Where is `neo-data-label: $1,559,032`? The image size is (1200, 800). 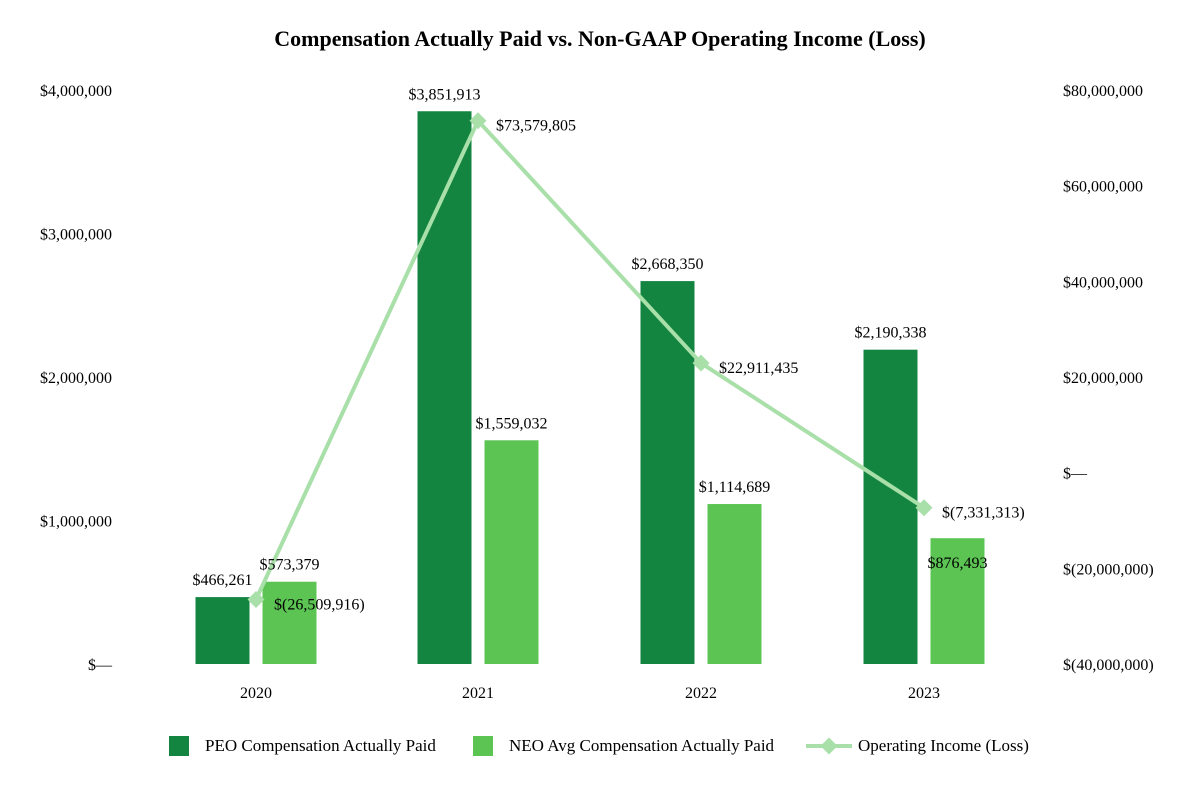 neo-data-label: $1,559,032 is located at coordinates (512, 423).